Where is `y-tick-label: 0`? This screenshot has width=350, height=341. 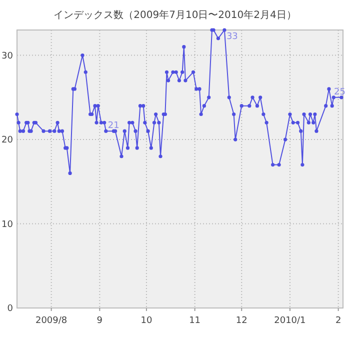
y-tick-label: 0 is located at coordinates (10, 309).